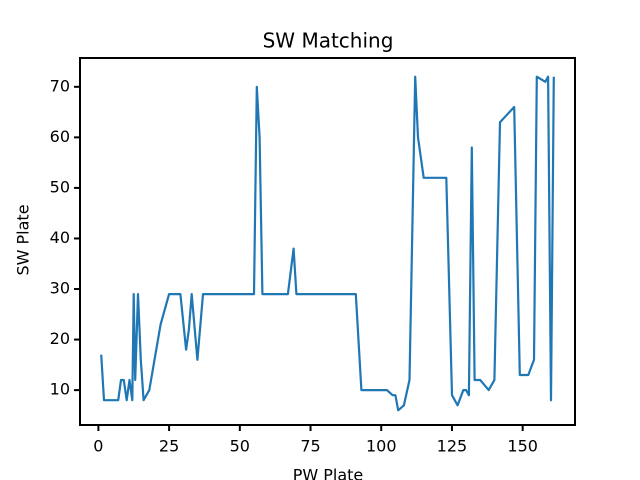  I want to click on x-tick-label: 100, so click(381, 446).